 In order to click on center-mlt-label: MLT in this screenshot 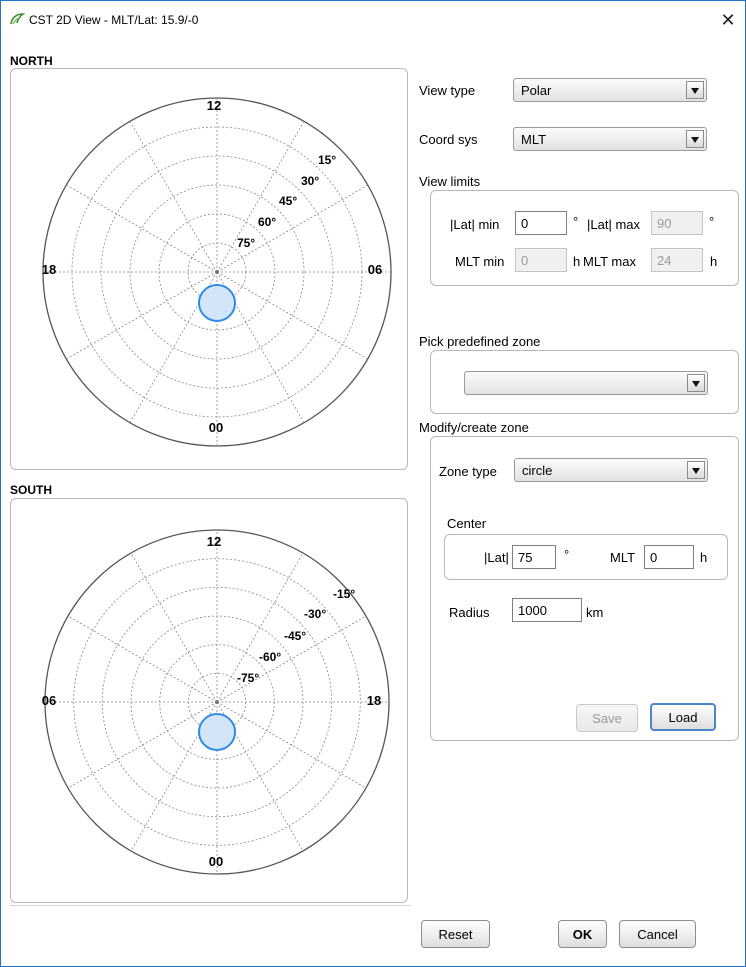, I will do `click(623, 557)`.